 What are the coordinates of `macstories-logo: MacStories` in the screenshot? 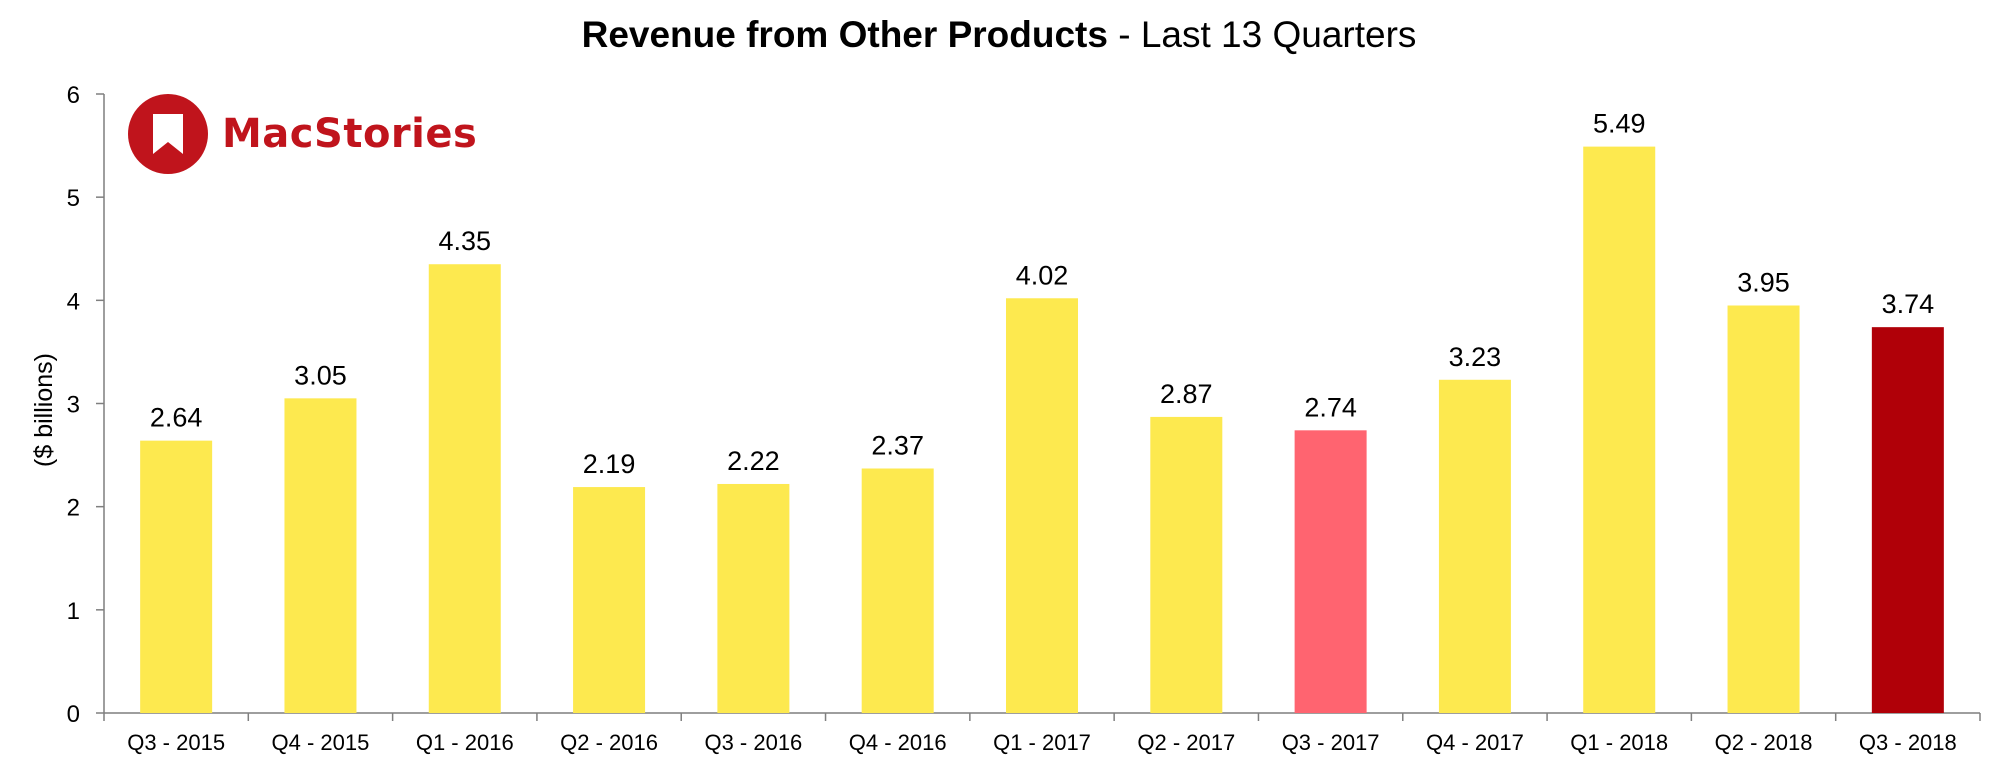 It's located at (302, 134).